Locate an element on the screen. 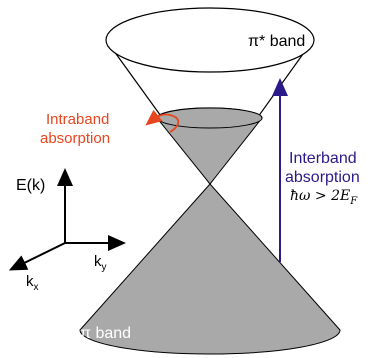 The height and width of the screenshot is (358, 384). ky-axis-label: ky is located at coordinates (100, 263).